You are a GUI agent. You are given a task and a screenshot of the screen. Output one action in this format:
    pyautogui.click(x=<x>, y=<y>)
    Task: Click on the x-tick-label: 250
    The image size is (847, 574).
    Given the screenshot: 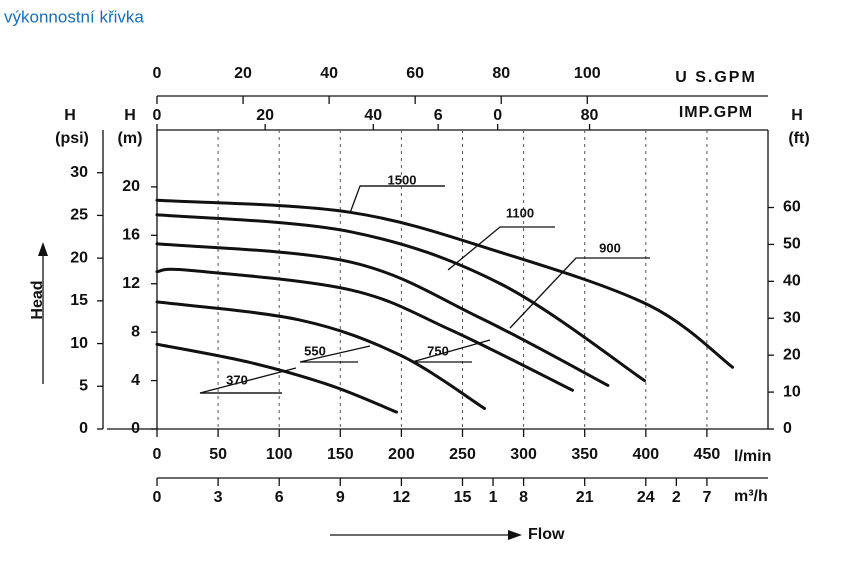 What is the action you would take?
    pyautogui.click(x=462, y=454)
    